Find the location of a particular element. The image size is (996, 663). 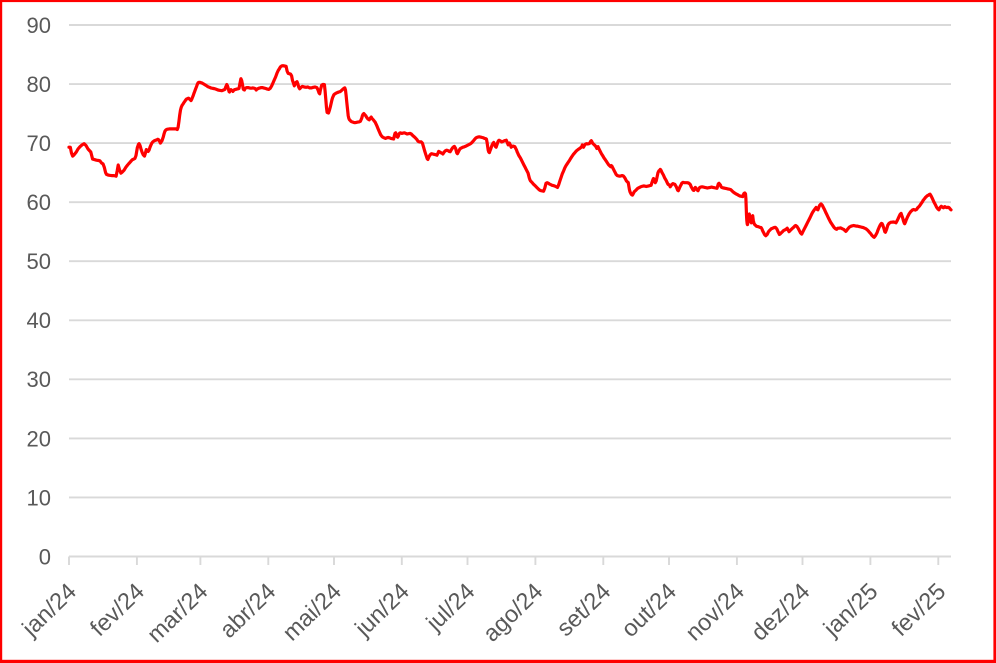

svg-text: 90 is located at coordinates (39, 25).